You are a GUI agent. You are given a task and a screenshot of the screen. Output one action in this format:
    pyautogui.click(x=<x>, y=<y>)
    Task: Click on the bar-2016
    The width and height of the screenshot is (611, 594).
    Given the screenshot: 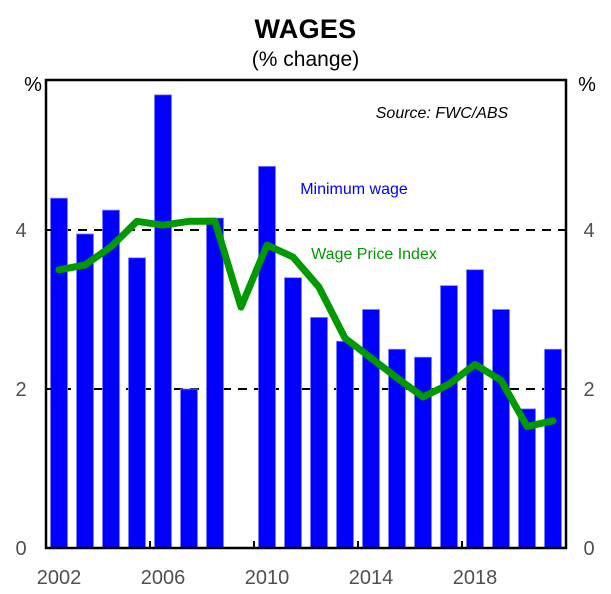 What is the action you would take?
    pyautogui.click(x=423, y=452)
    